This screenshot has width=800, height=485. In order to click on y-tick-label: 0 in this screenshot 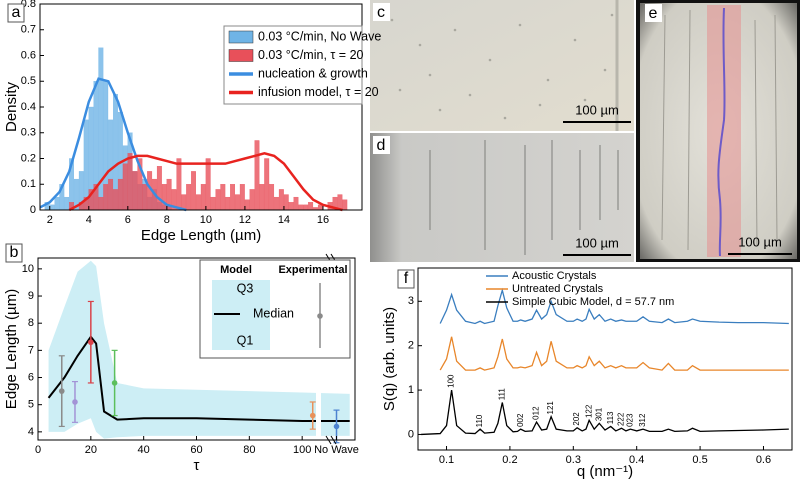, I will do `click(33, 210)`.